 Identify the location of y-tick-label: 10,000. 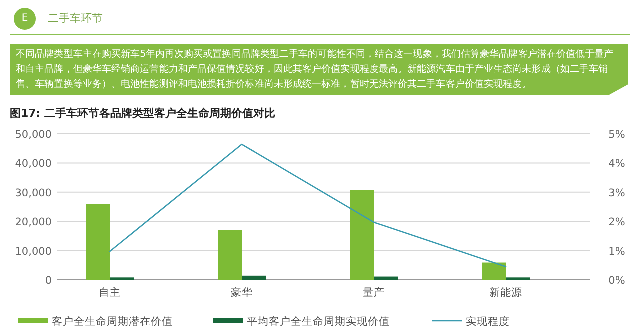
(33, 252).